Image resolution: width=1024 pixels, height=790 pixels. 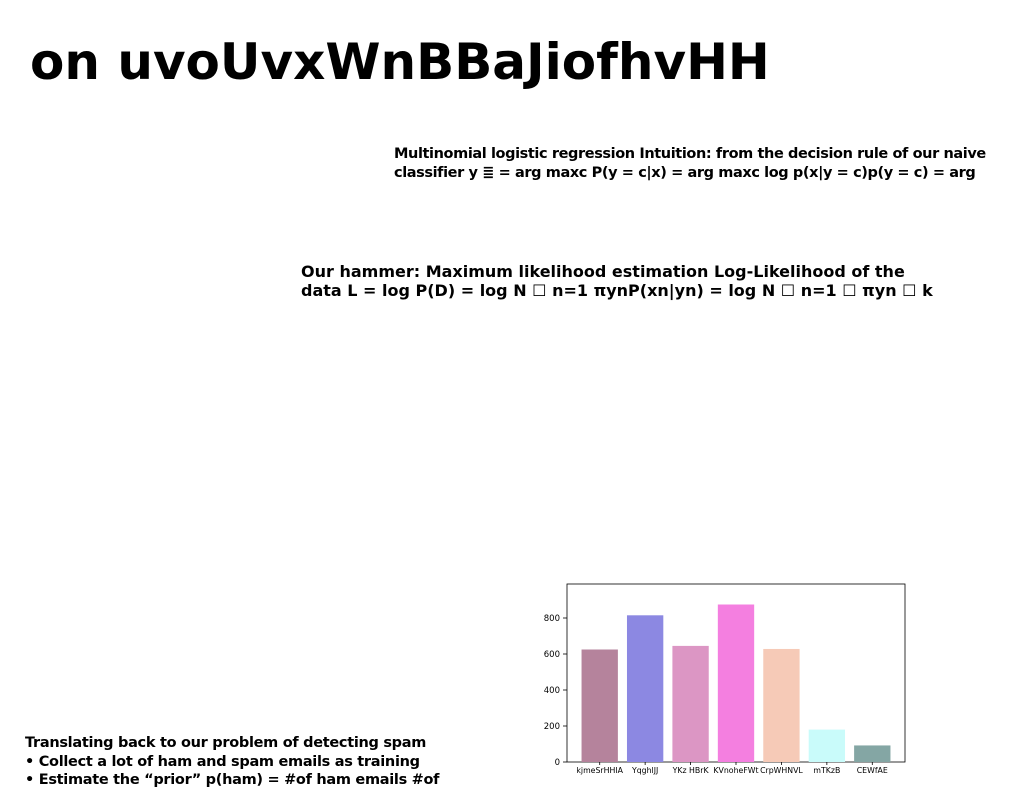 What do you see at coordinates (691, 770) in the screenshot?
I see `x-tick-label: YKz HBrK` at bounding box center [691, 770].